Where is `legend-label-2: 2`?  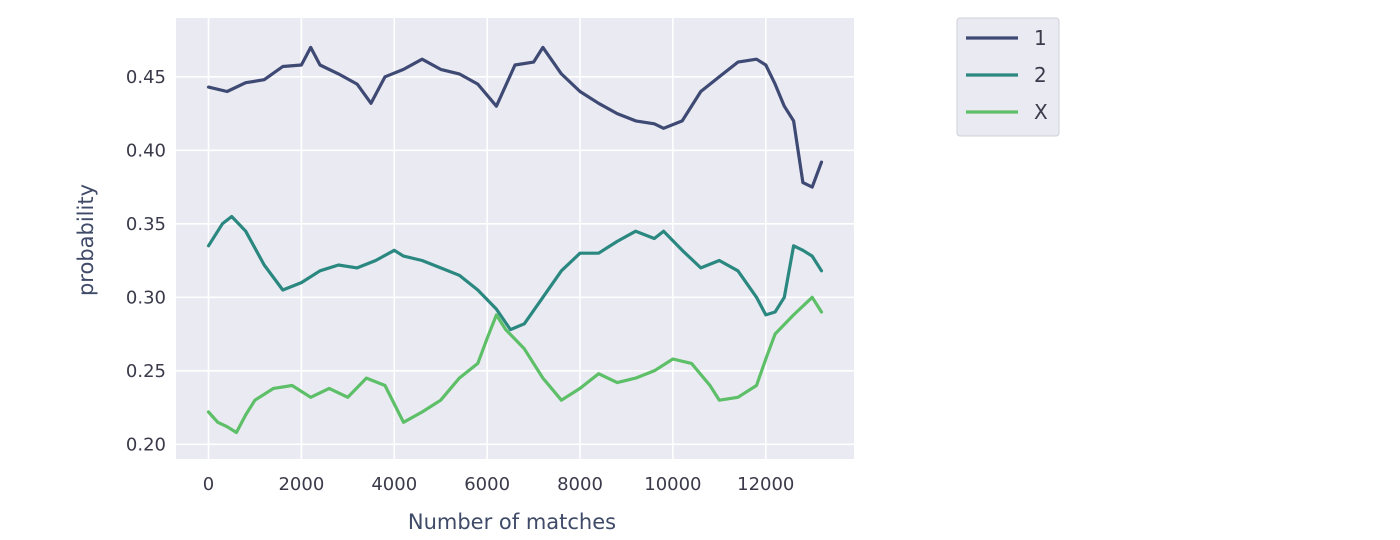 legend-label-2: 2 is located at coordinates (1040, 75).